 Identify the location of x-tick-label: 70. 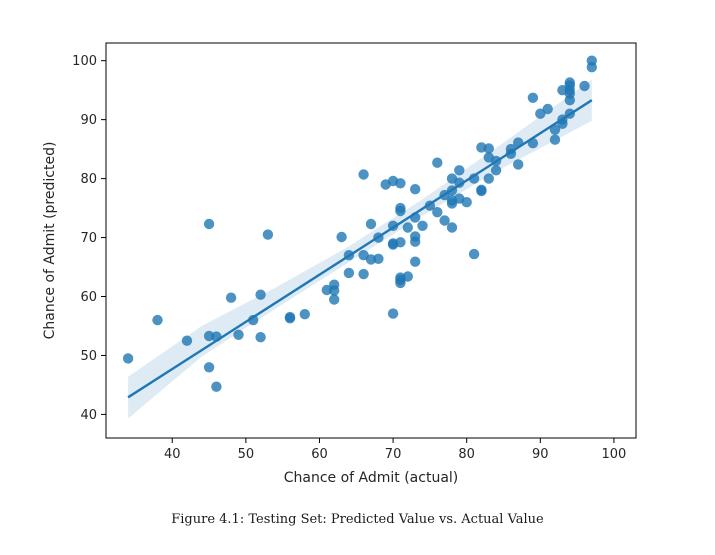
(393, 454).